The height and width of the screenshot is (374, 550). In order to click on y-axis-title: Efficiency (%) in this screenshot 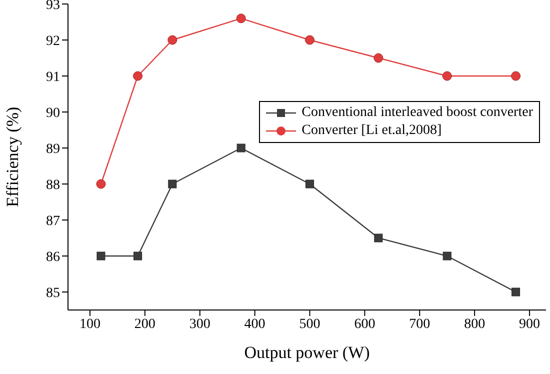, I will do `click(12, 156)`.